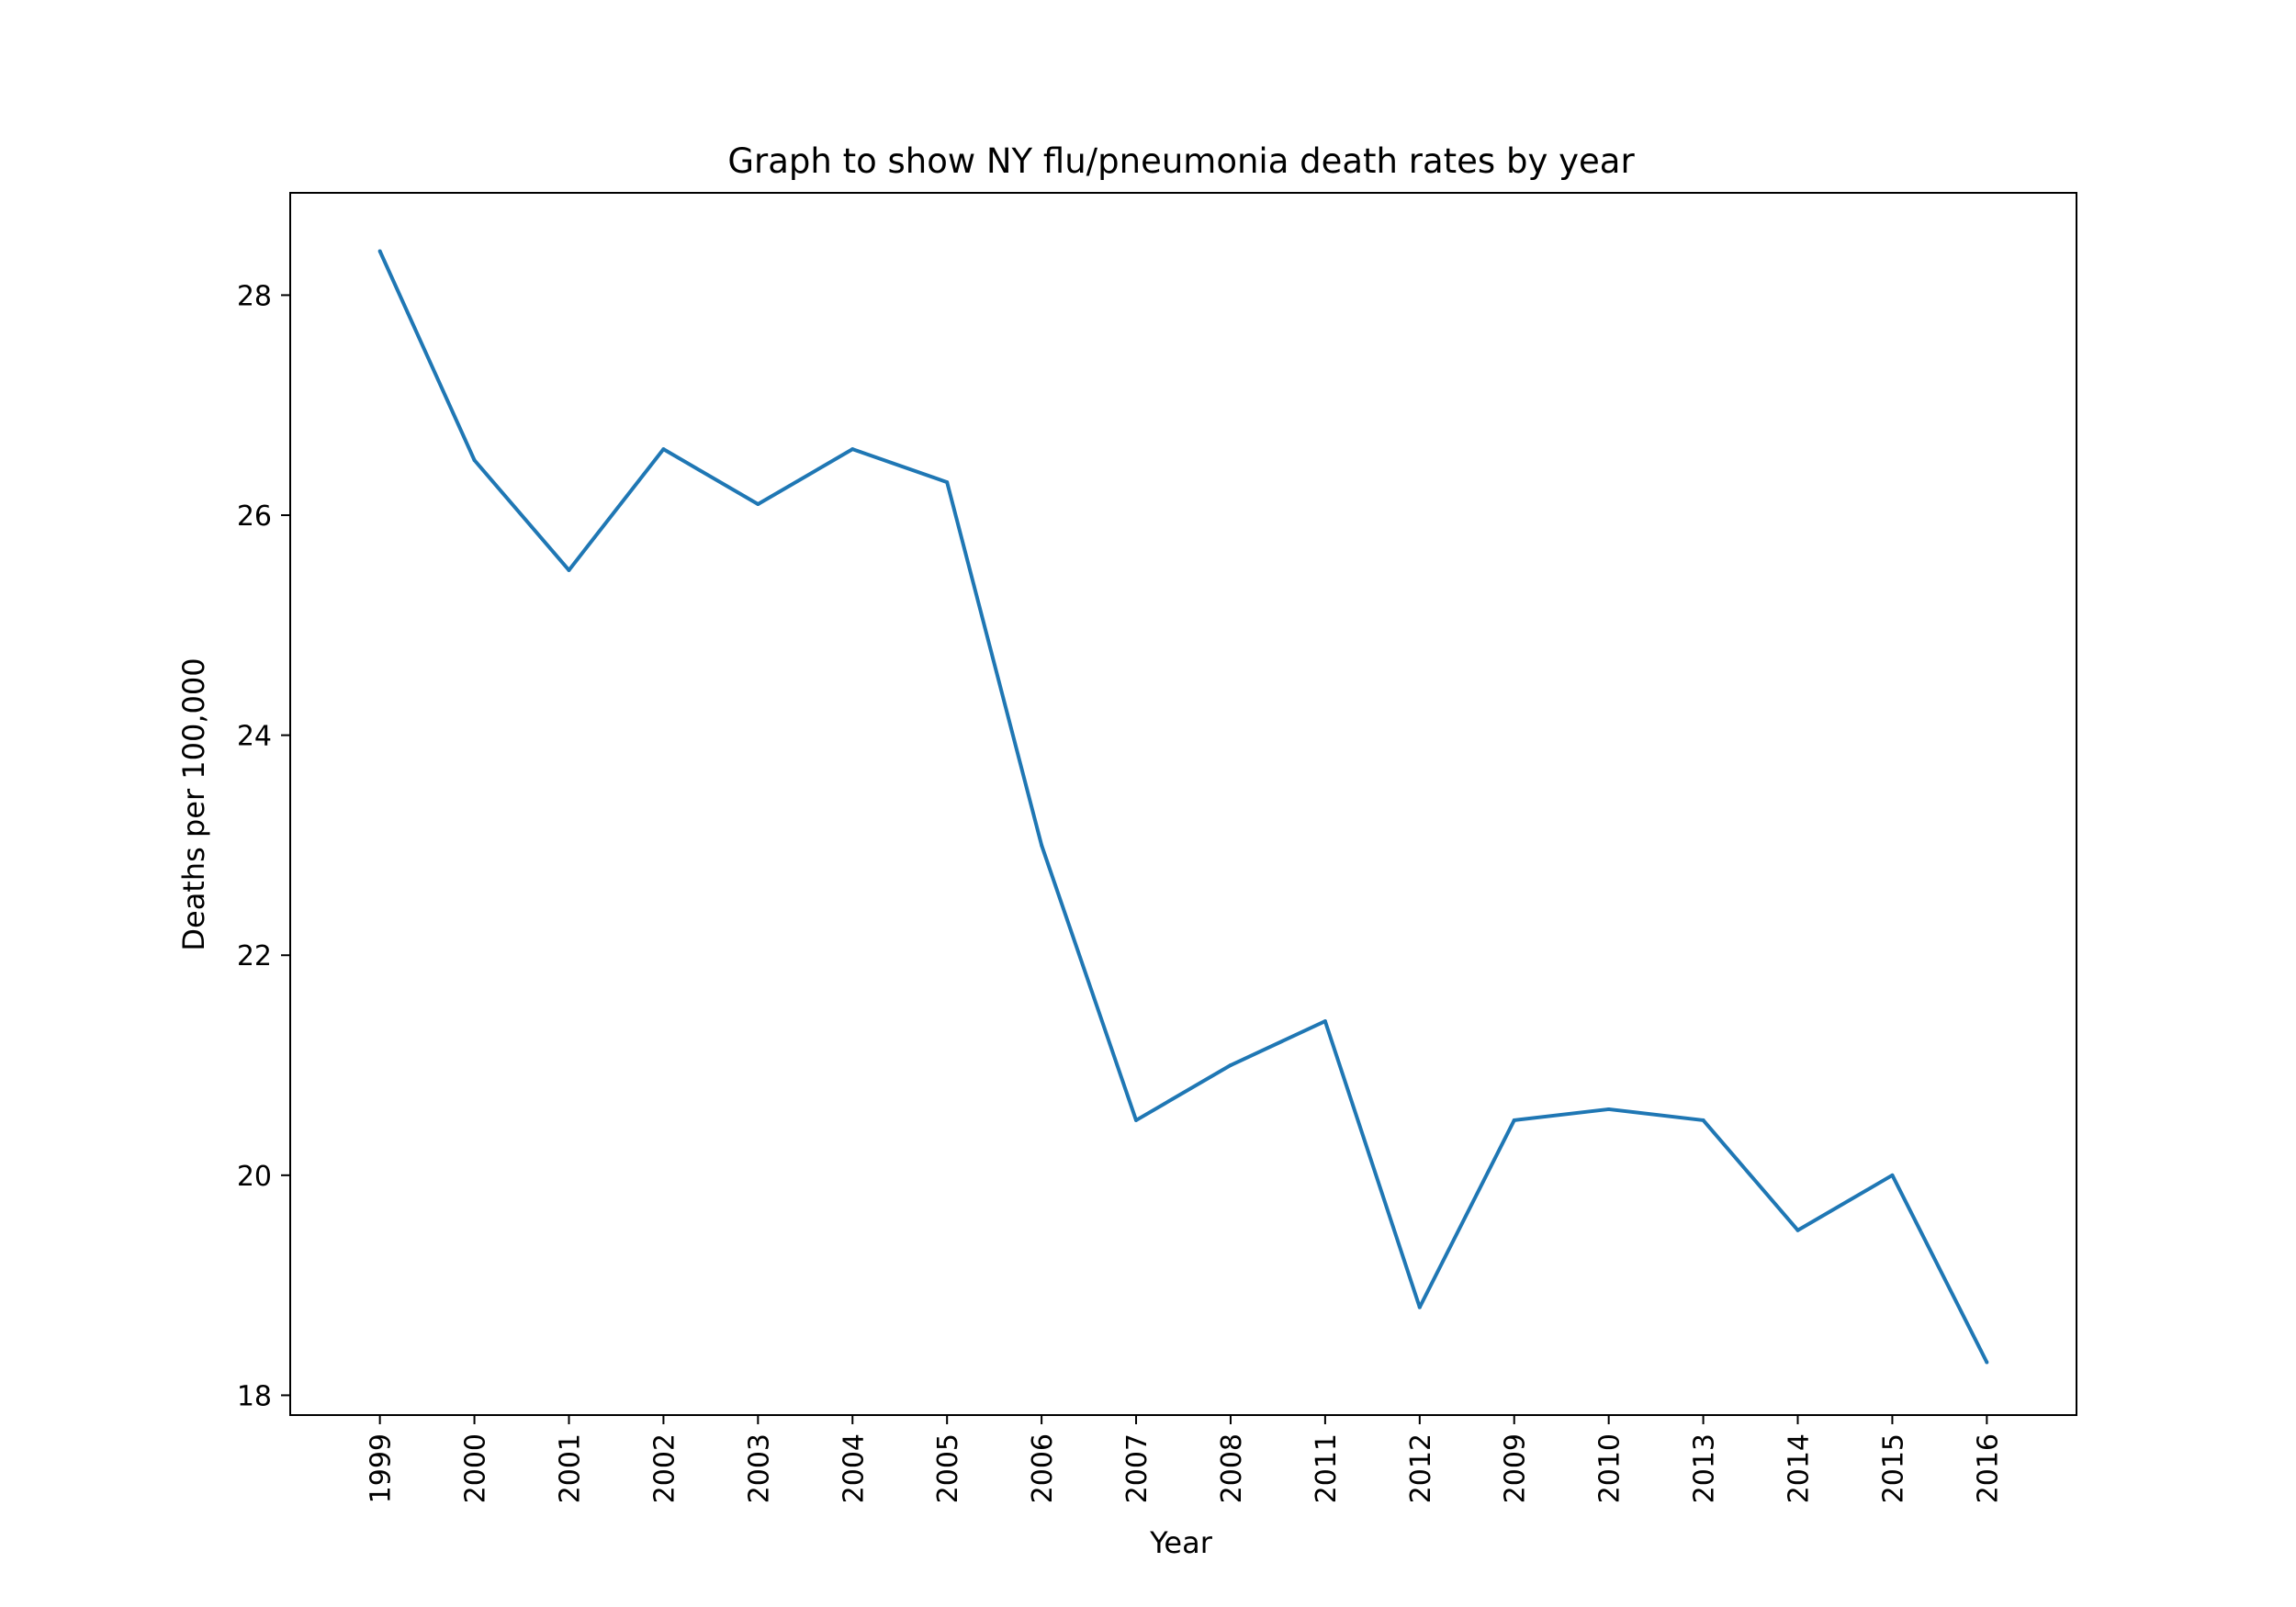  What do you see at coordinates (948, 1468) in the screenshot?
I see `x-tick-label: 2005` at bounding box center [948, 1468].